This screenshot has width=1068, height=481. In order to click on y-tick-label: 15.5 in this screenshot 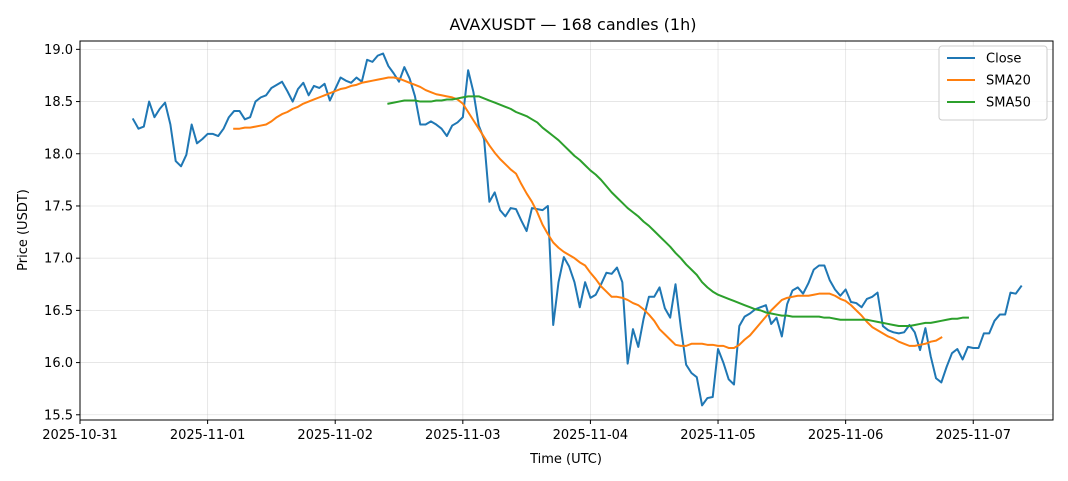, I will do `click(58, 415)`.